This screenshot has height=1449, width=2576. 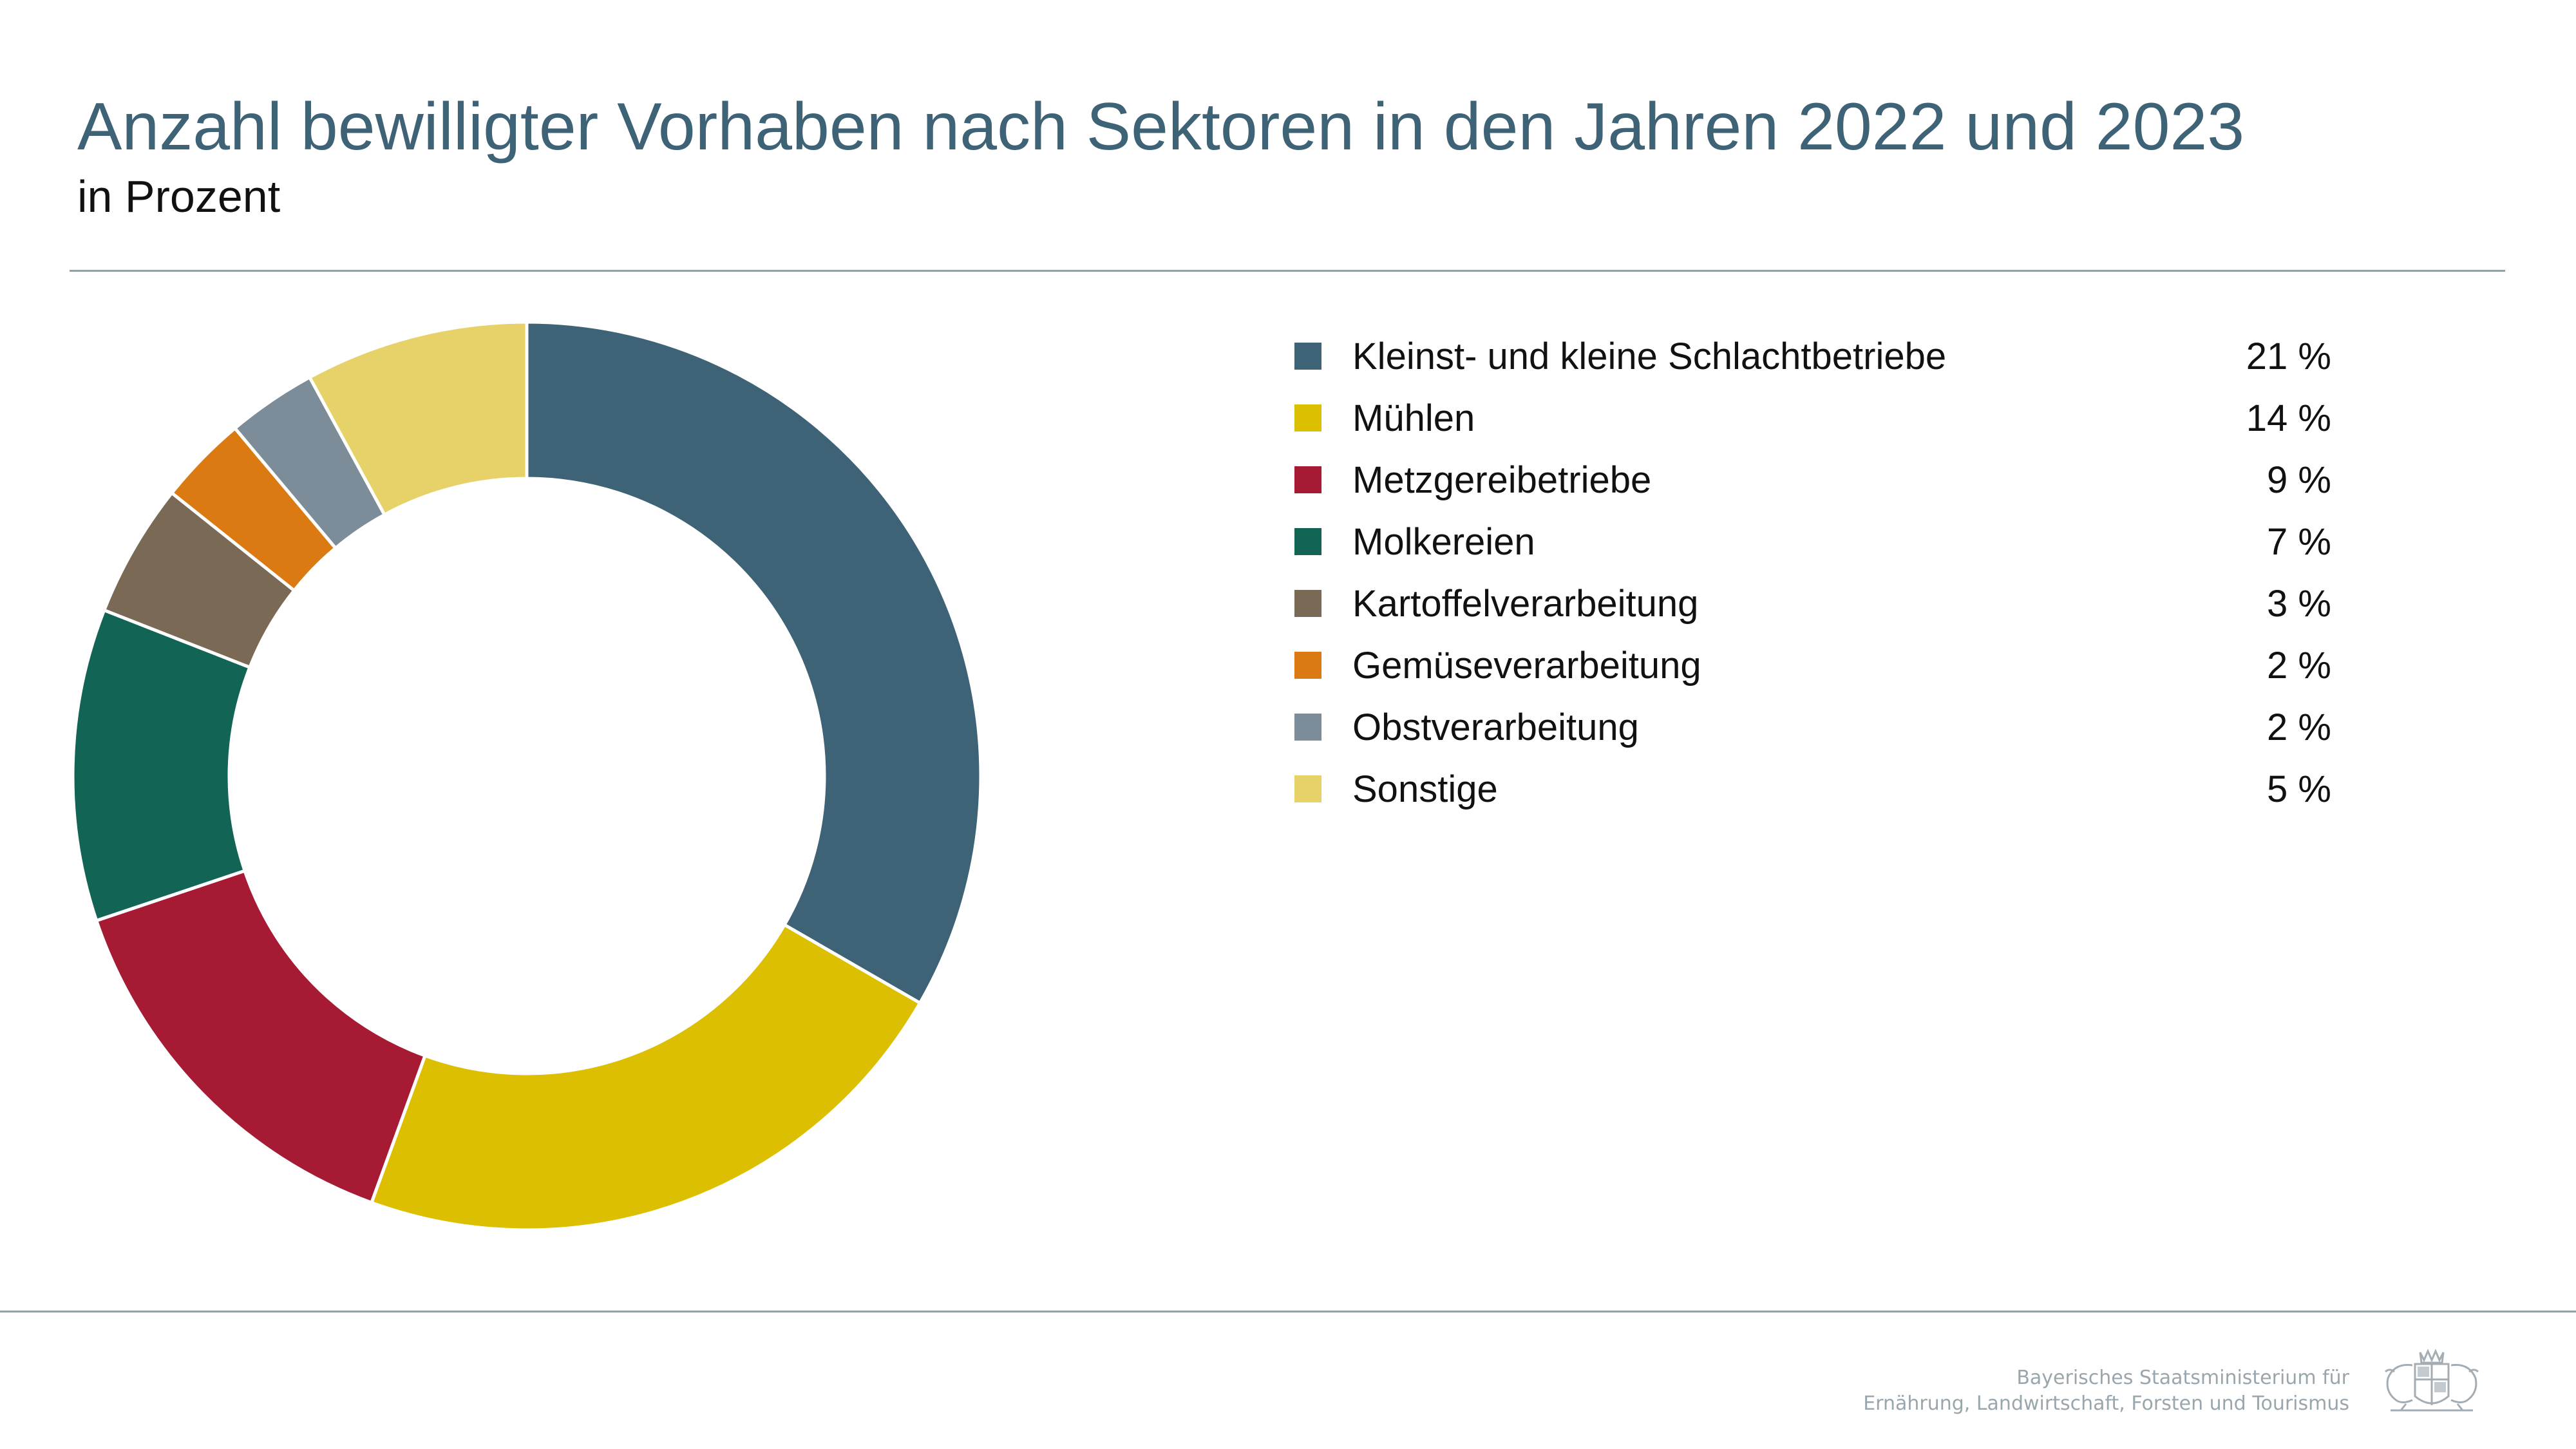 I want to click on legend-item: Kleinst- und kleine Schlachtbetriebe 21 %, so click(x=1812, y=356).